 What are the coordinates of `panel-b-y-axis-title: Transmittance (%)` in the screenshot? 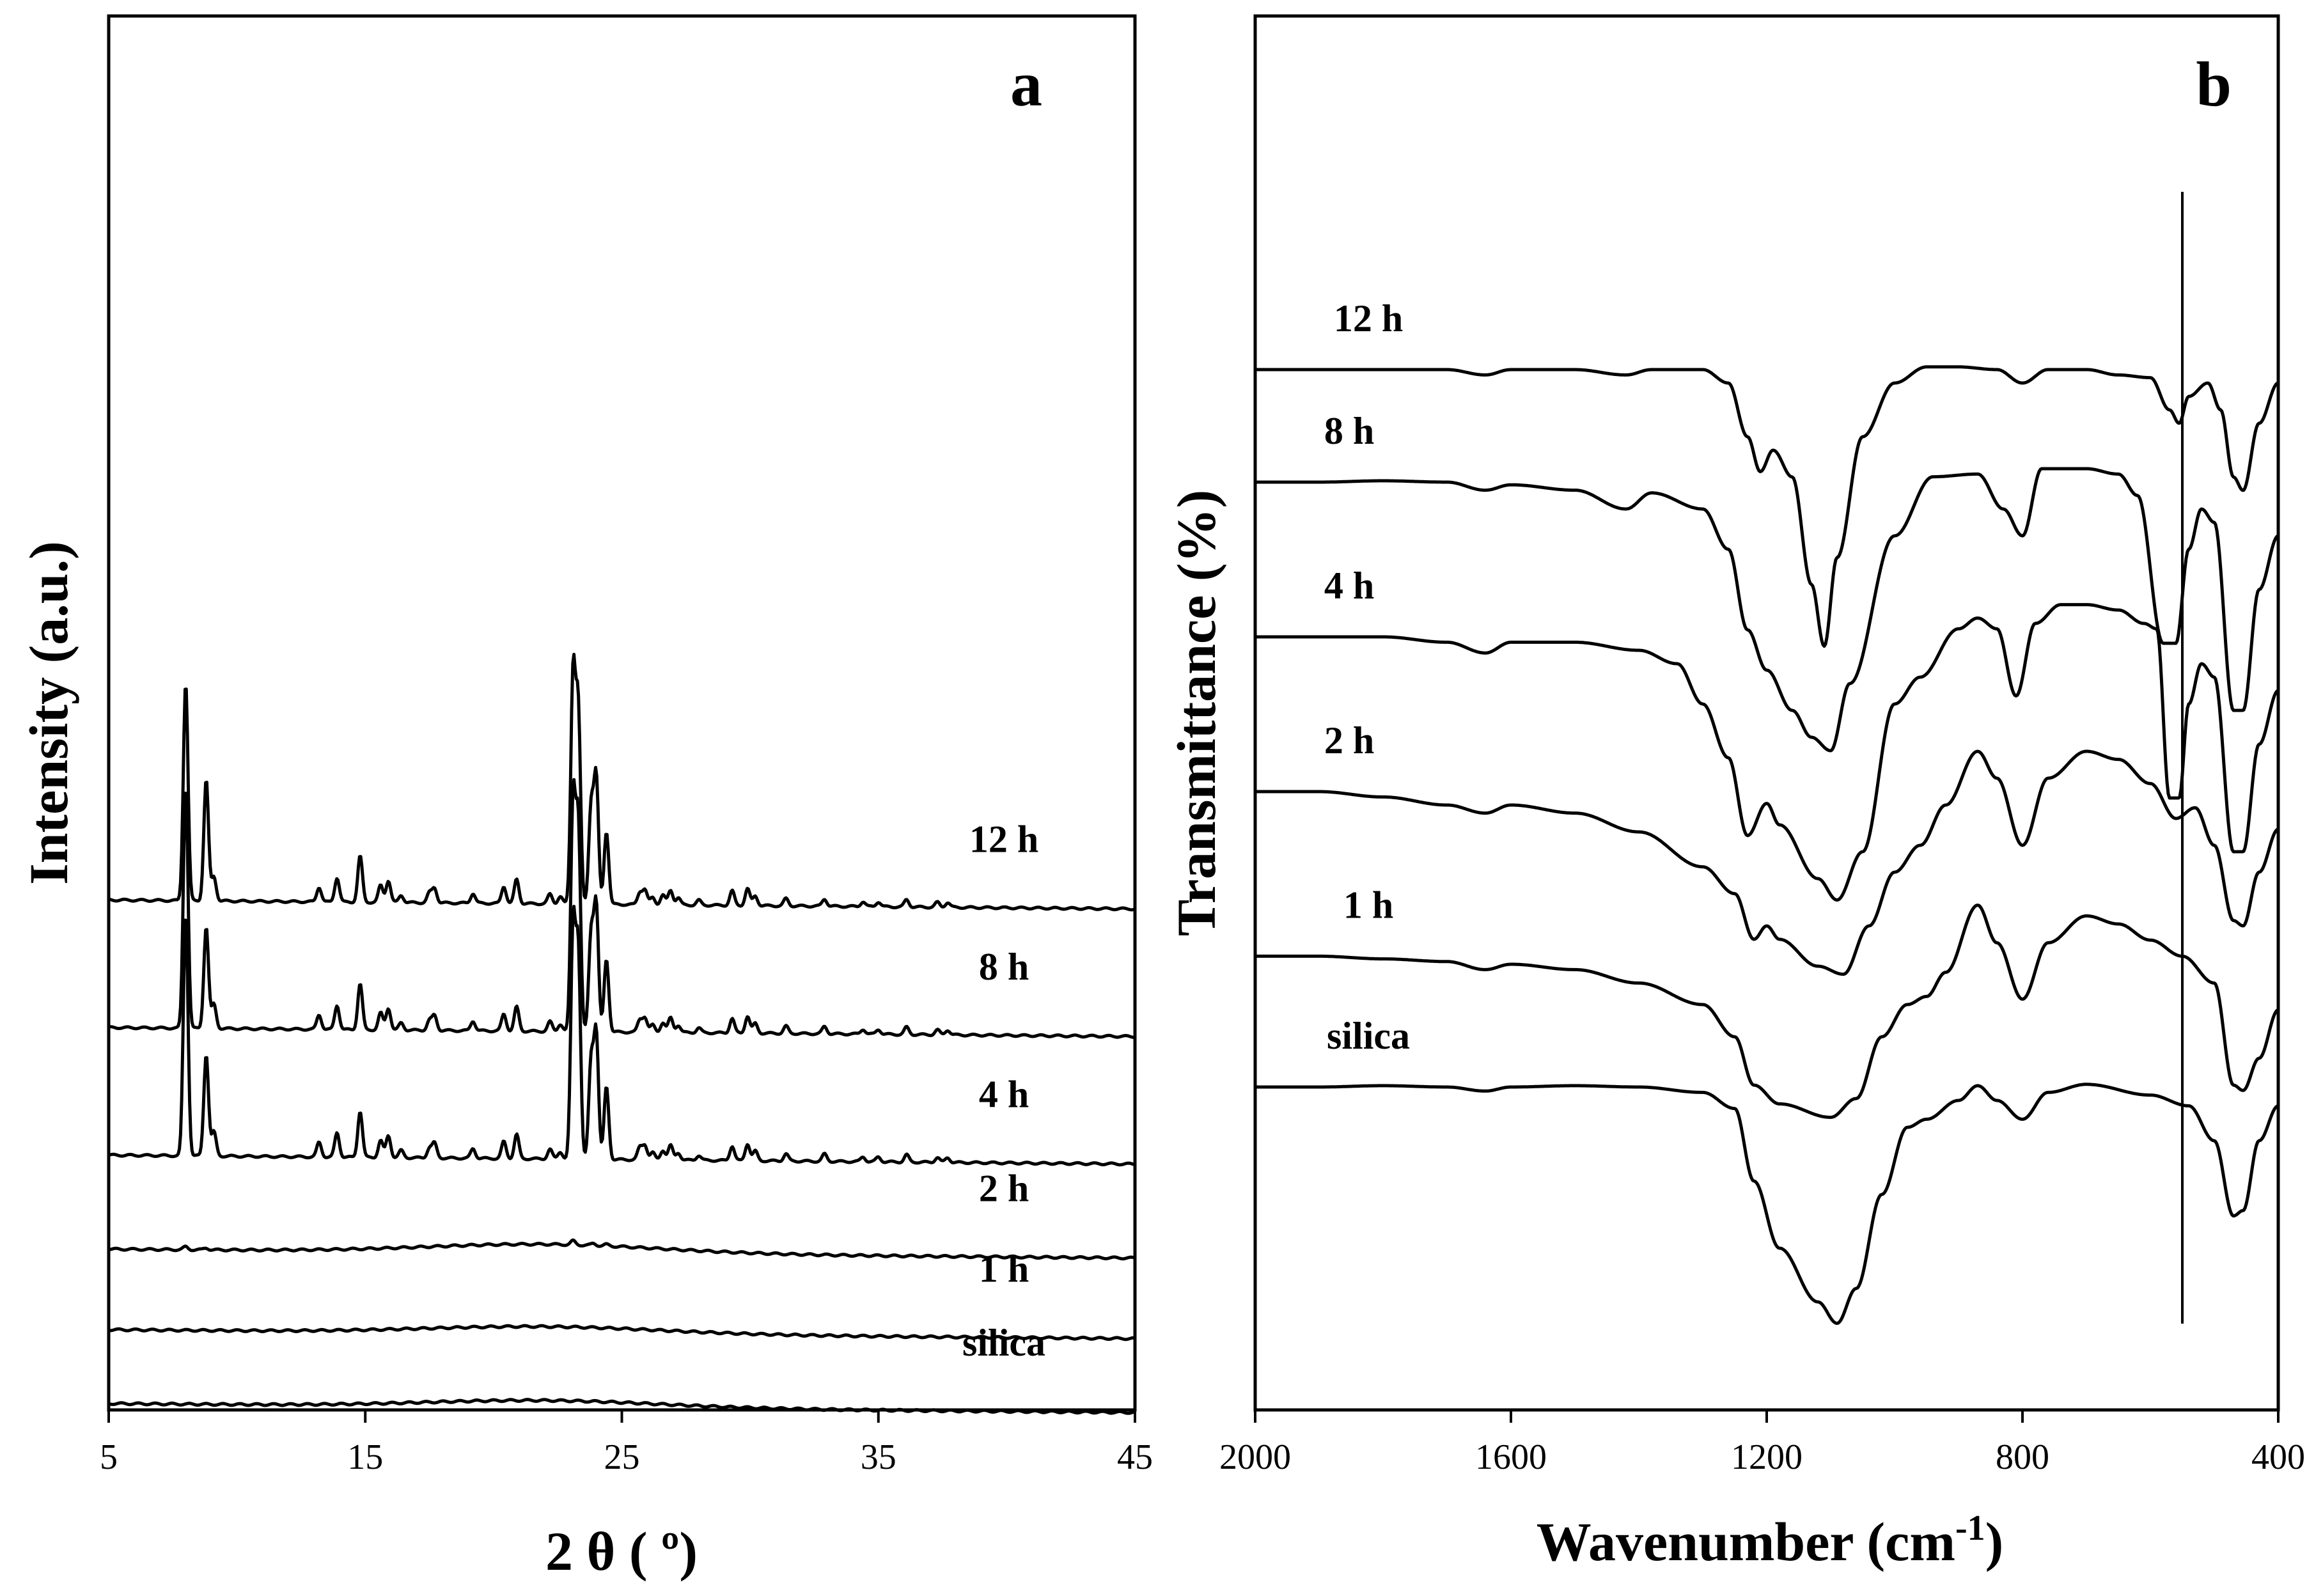 It's located at (1196, 713).